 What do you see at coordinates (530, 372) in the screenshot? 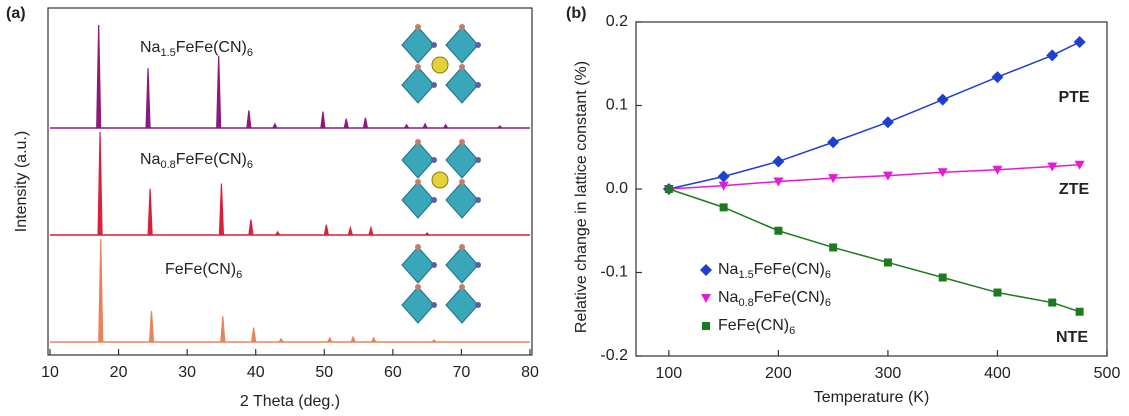
I see `x-tick-label: 80` at bounding box center [530, 372].